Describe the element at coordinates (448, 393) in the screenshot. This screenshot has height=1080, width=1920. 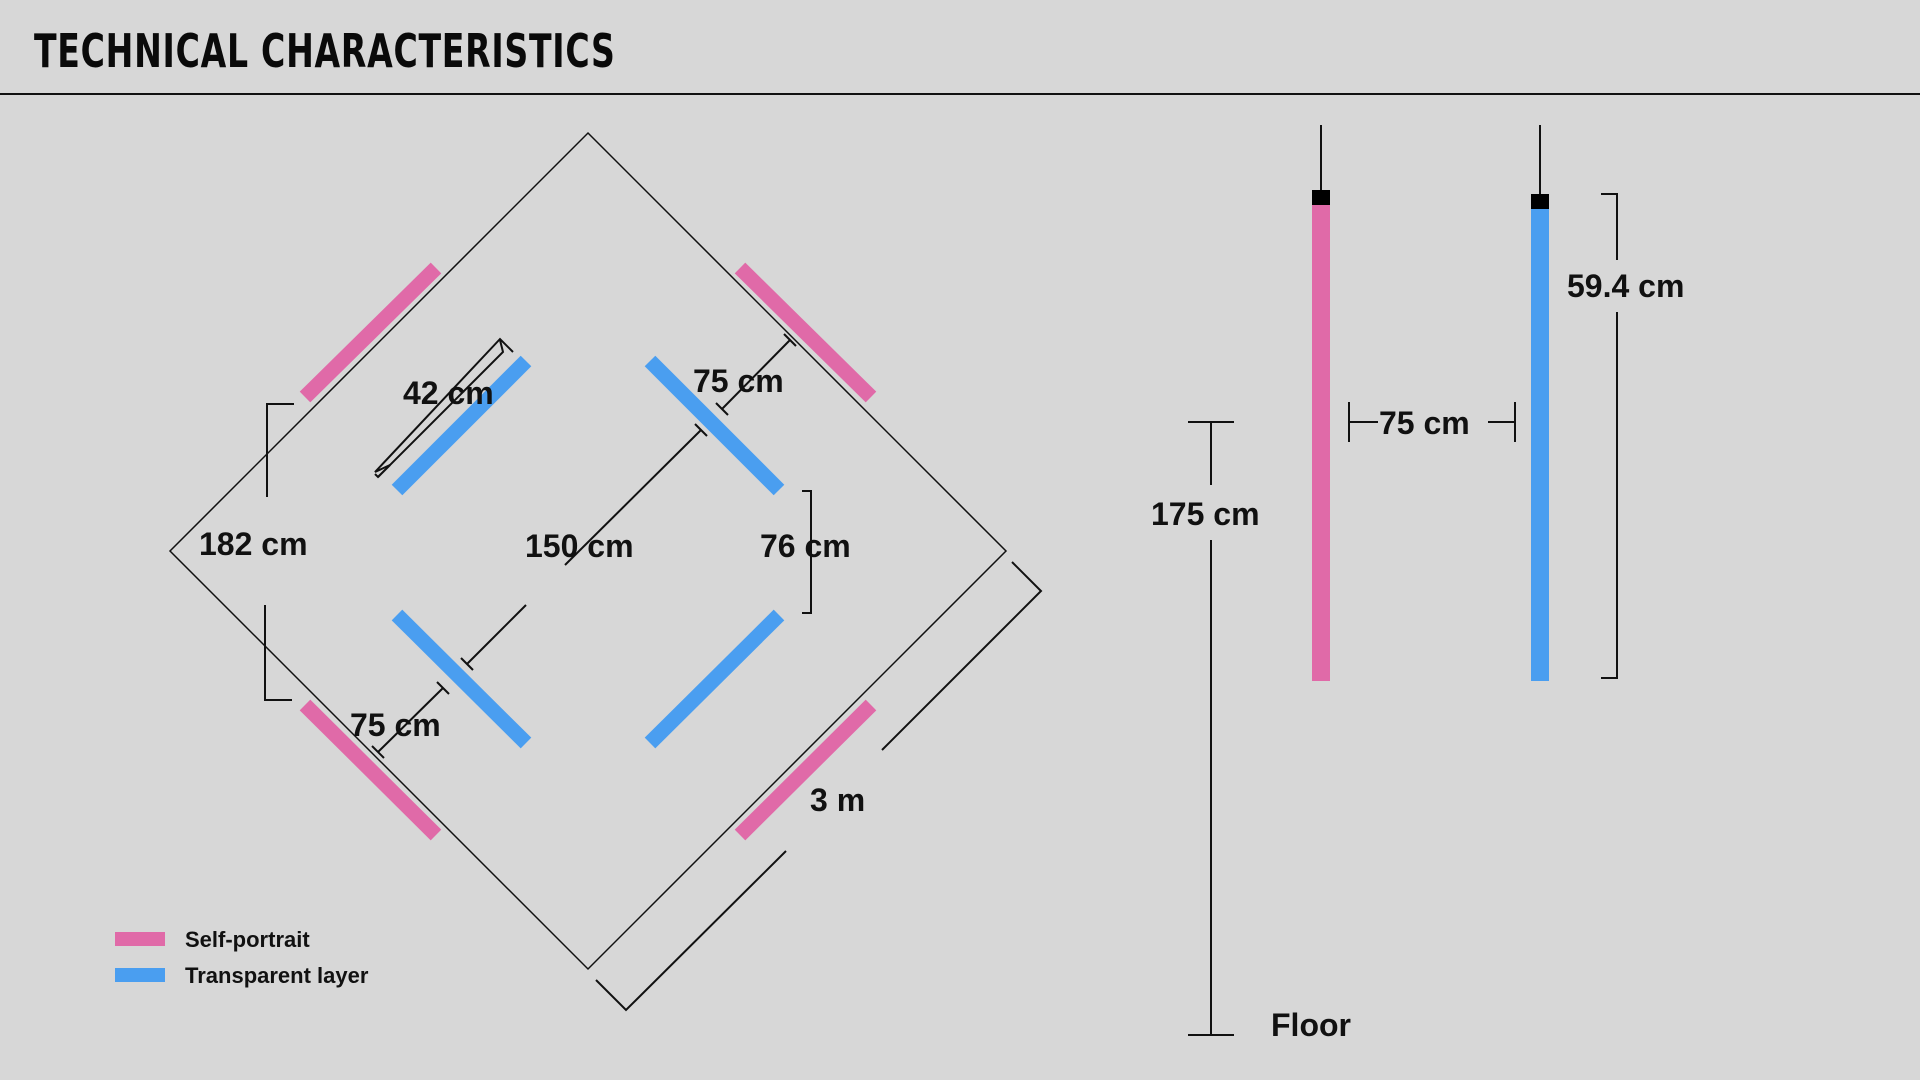
I see `label-42-cm: 42 cm` at that location.